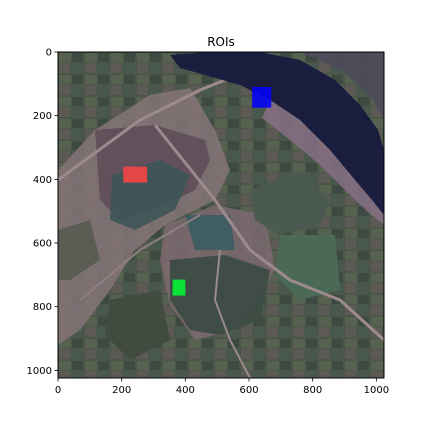 This screenshot has height=432, width=432. What do you see at coordinates (121, 390) in the screenshot?
I see `x-tick-label: 200` at bounding box center [121, 390].